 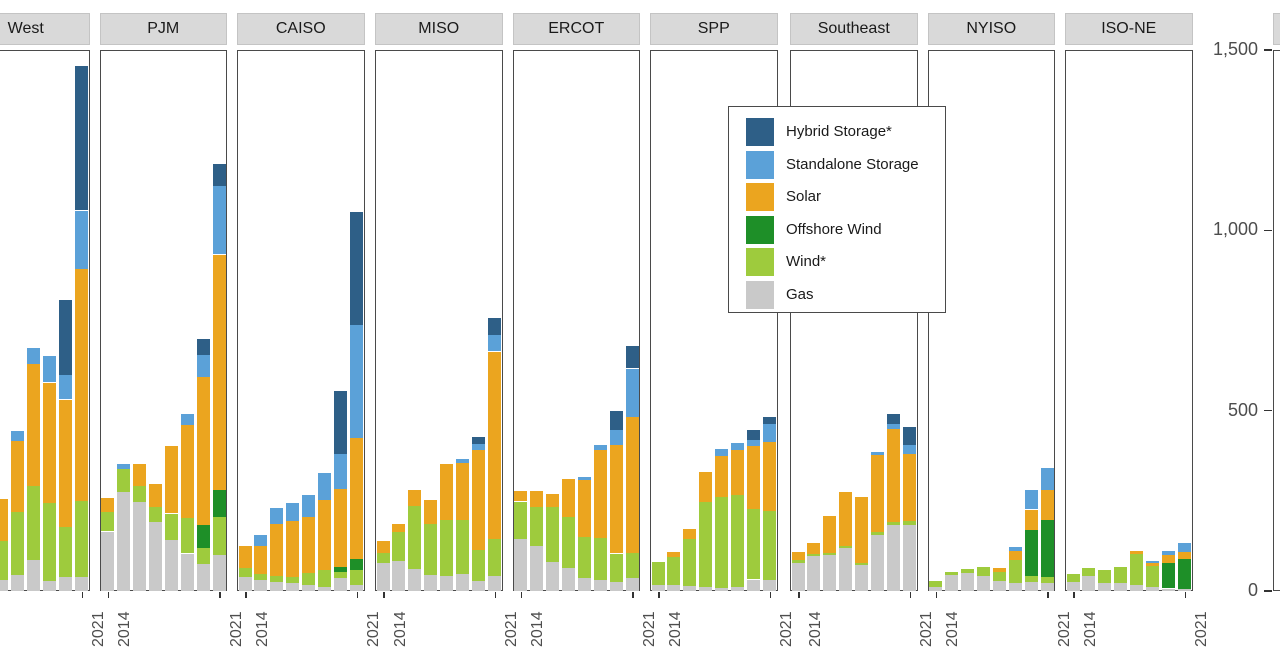 I want to click on bar-pjm-2019-gas, so click(x=187, y=572).